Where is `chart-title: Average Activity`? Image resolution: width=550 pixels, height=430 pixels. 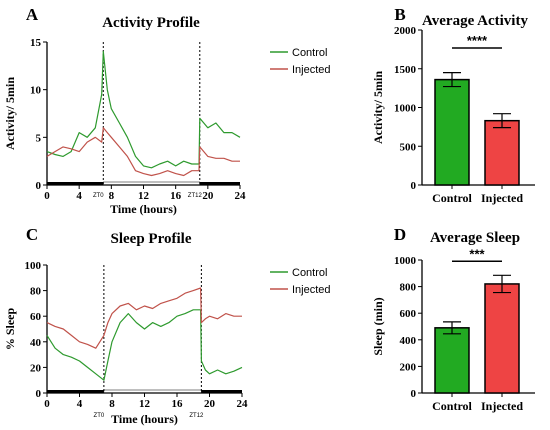
chart-title: Average Activity is located at coordinates (475, 21).